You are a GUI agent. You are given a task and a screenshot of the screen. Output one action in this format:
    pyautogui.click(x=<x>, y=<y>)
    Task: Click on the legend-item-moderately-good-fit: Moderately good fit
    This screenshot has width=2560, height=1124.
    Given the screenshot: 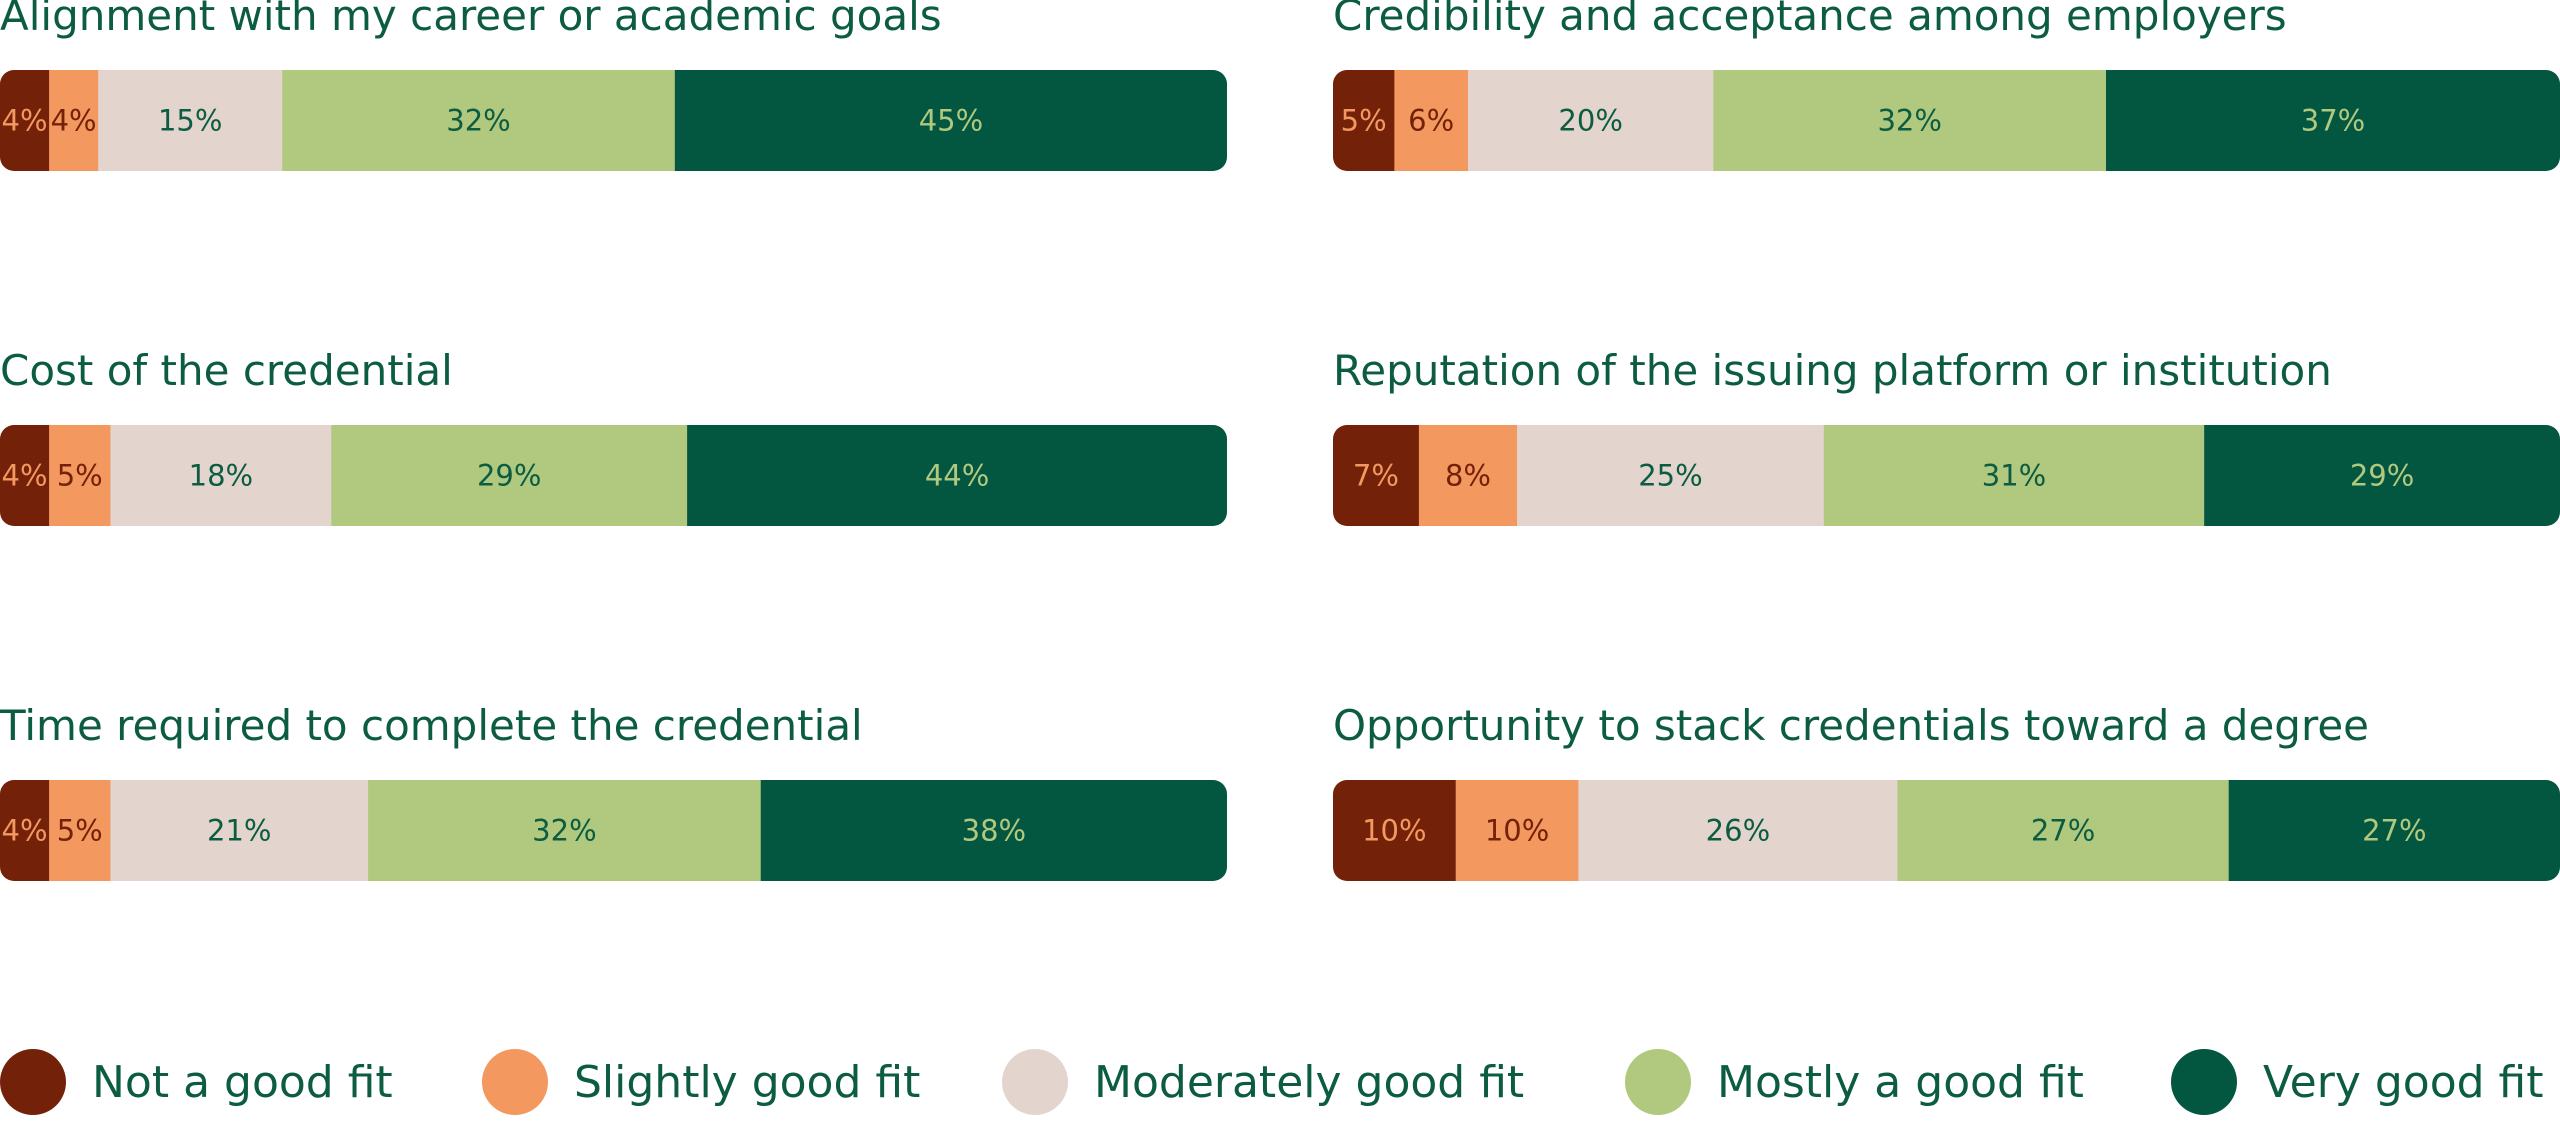 What is the action you would take?
    pyautogui.click(x=1263, y=1082)
    